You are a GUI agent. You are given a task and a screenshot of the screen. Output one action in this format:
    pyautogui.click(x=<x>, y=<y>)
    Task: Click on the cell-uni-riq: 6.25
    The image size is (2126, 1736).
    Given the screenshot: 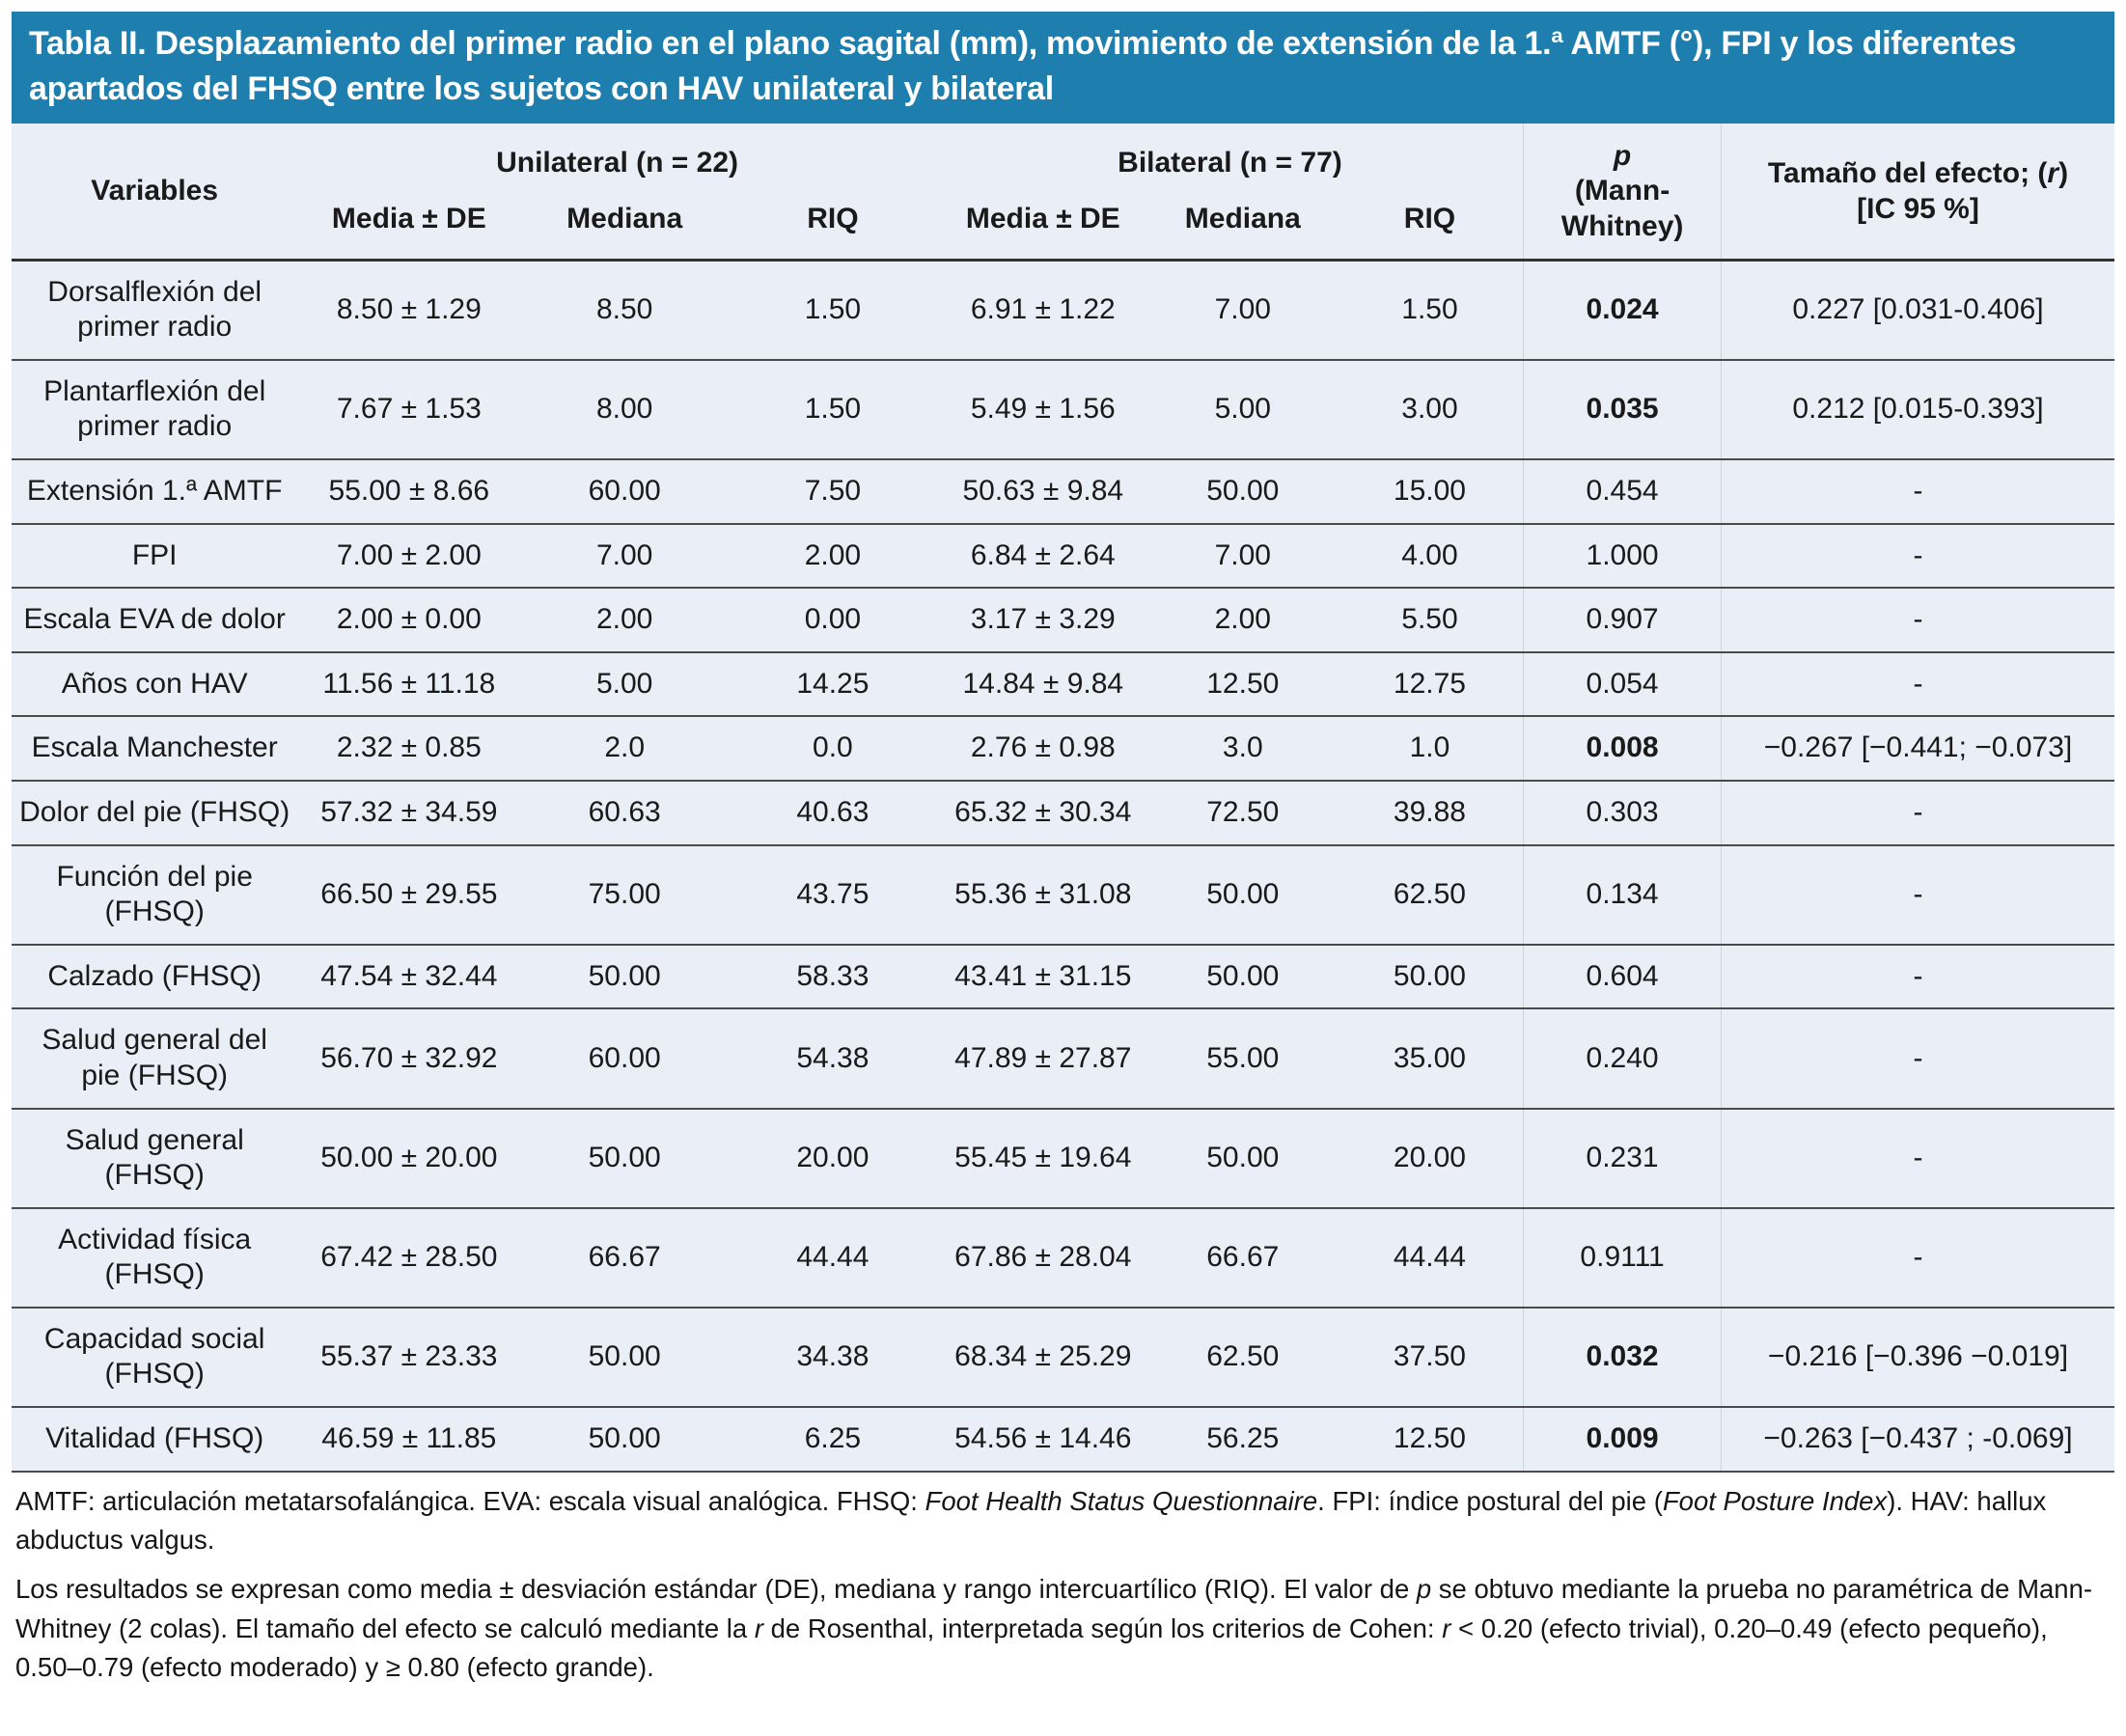 What is the action you would take?
    pyautogui.click(x=833, y=1439)
    